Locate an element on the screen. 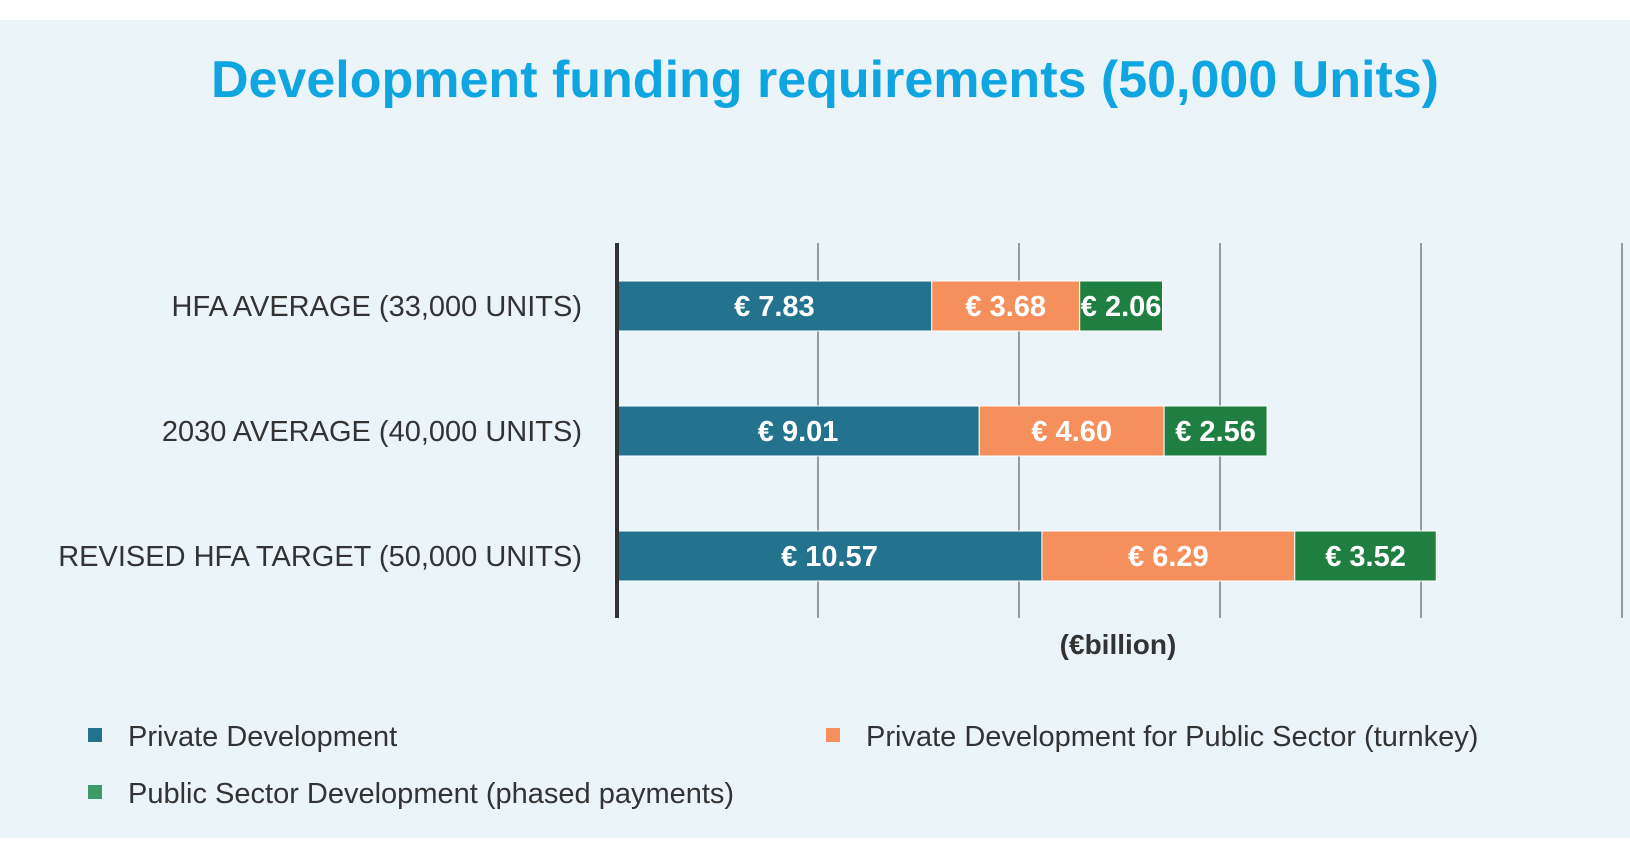  data-label: € 3.68 is located at coordinates (1005, 307).